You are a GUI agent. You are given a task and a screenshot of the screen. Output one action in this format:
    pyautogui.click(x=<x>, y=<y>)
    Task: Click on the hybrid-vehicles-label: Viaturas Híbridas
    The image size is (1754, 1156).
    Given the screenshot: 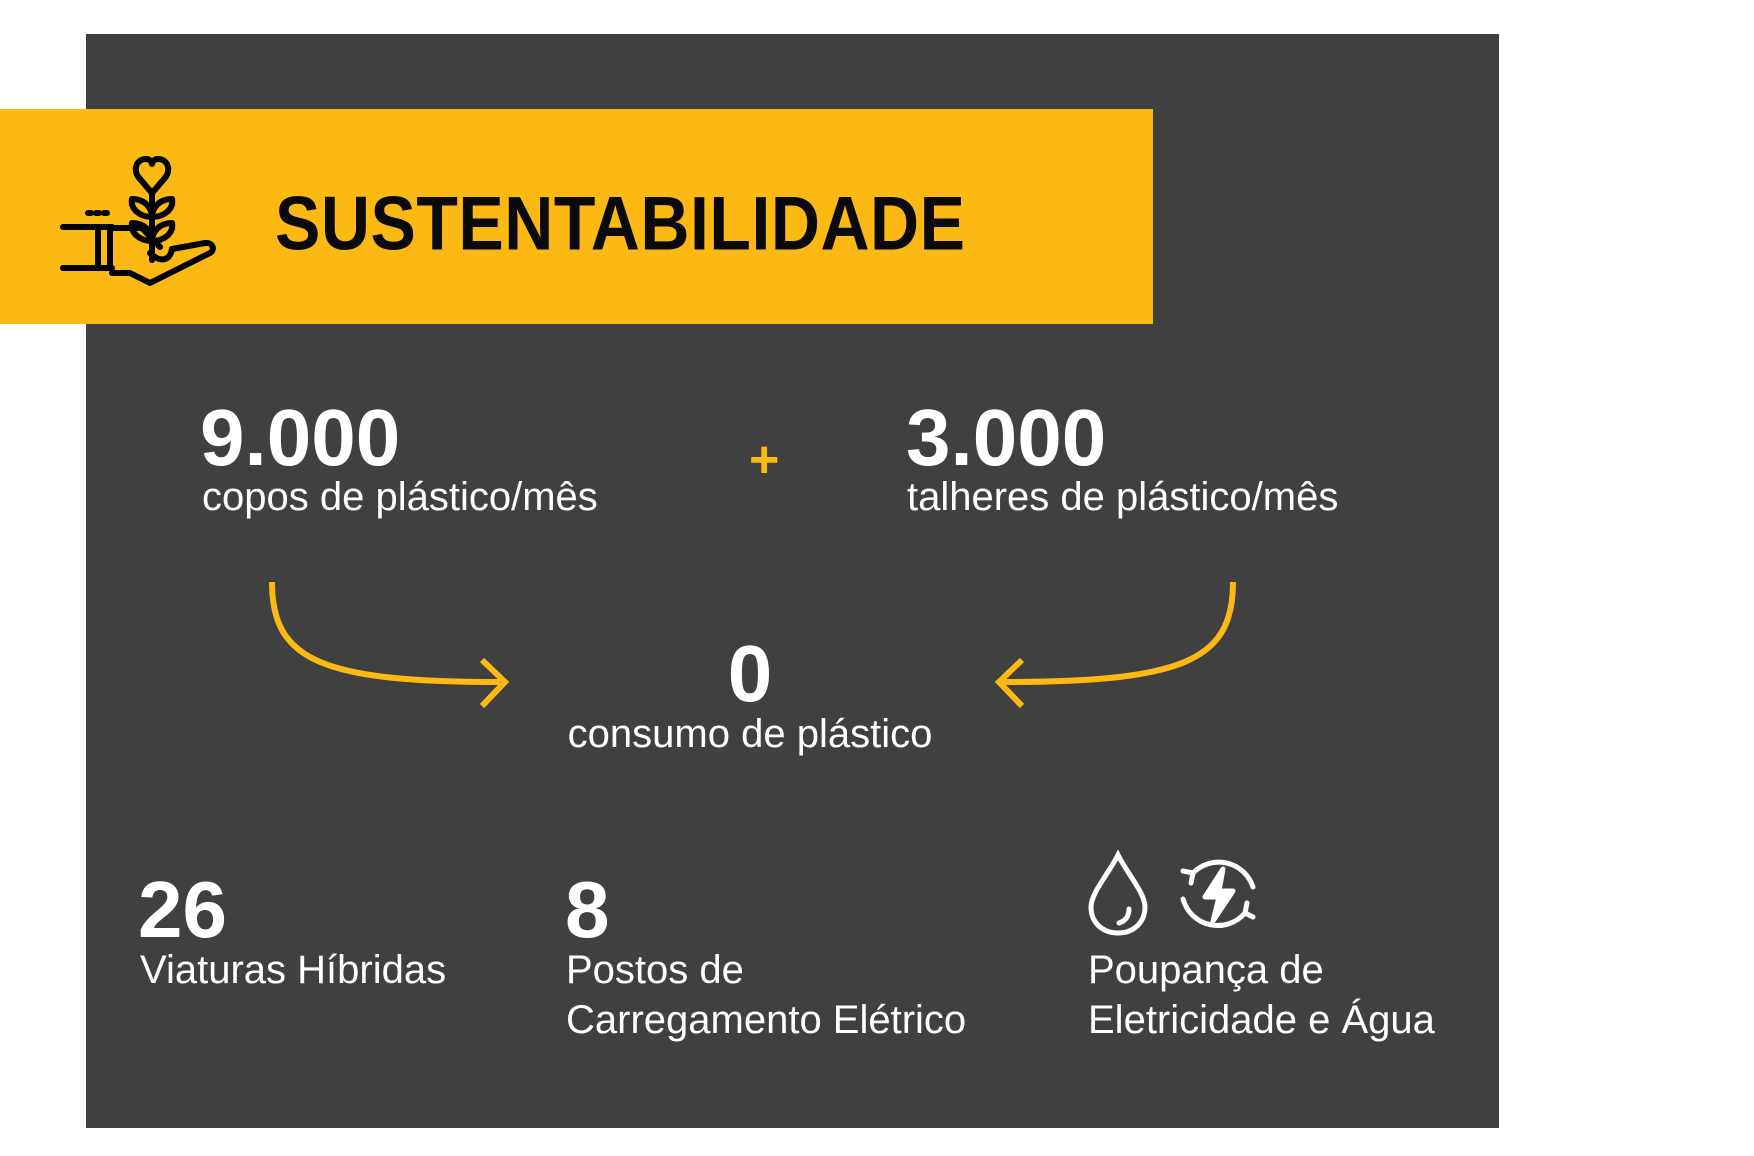 What is the action you would take?
    pyautogui.click(x=293, y=970)
    